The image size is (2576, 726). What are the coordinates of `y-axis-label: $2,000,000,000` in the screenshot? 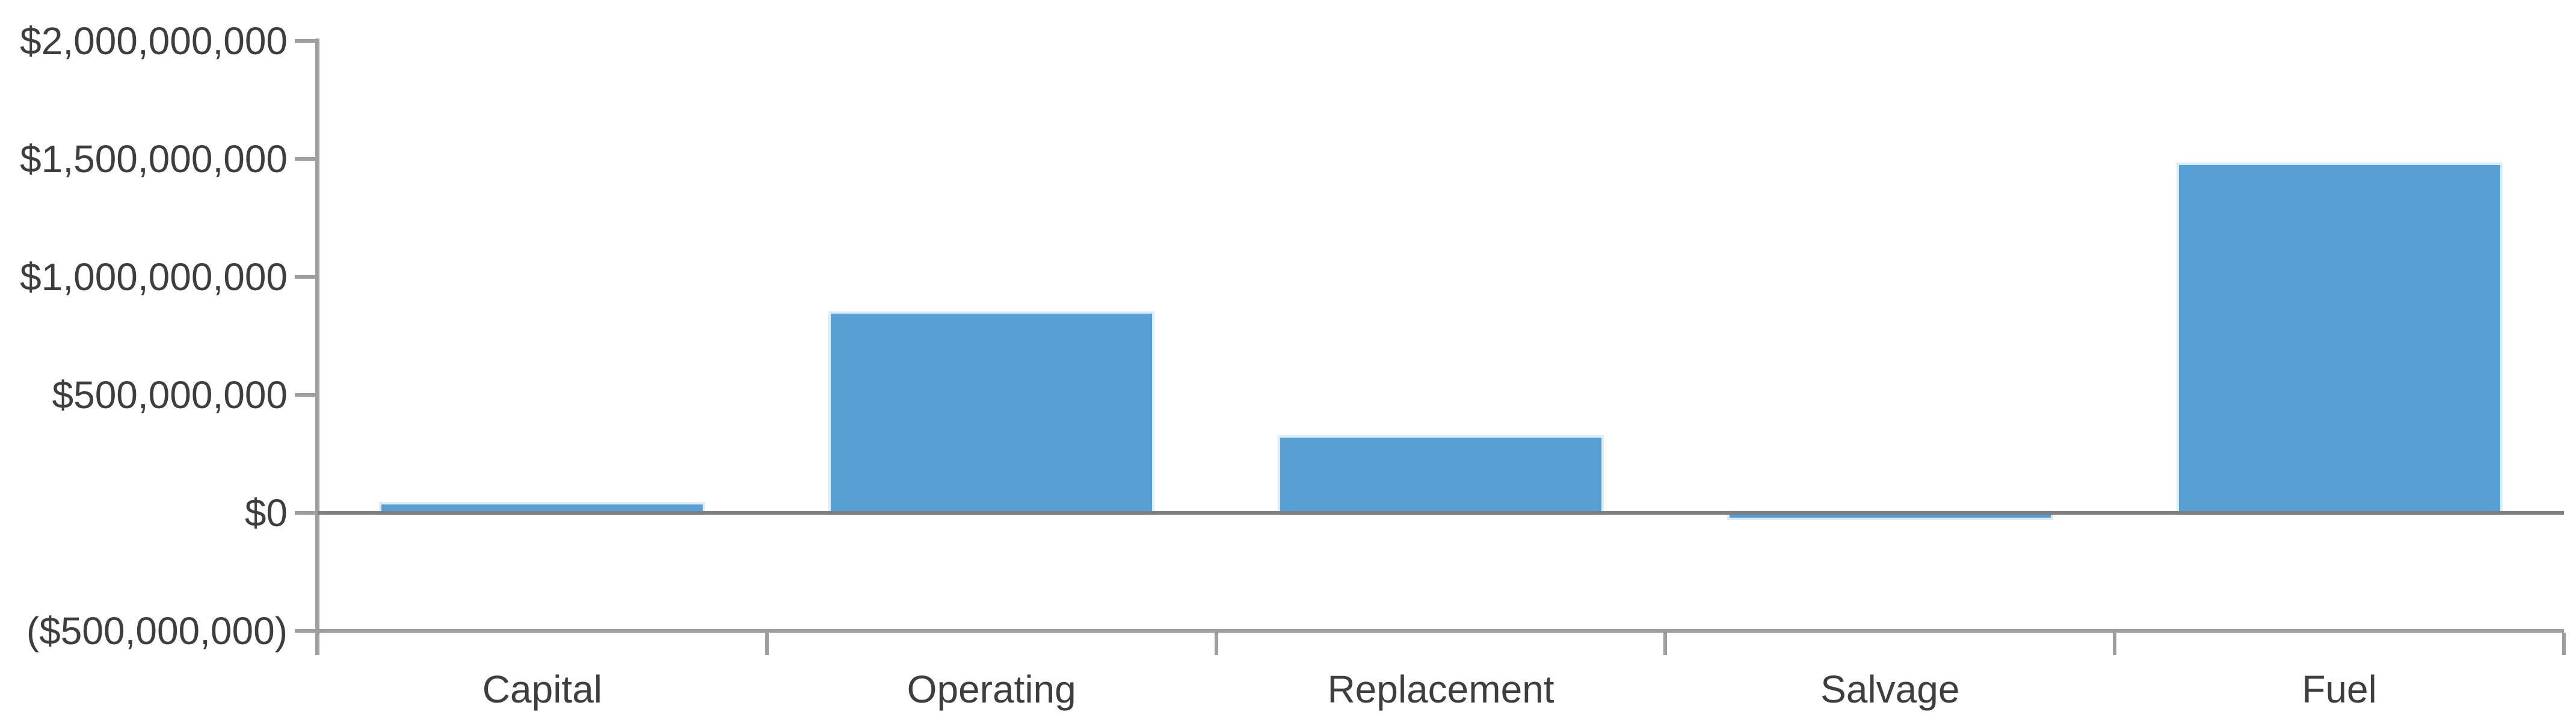 It's located at (154, 41).